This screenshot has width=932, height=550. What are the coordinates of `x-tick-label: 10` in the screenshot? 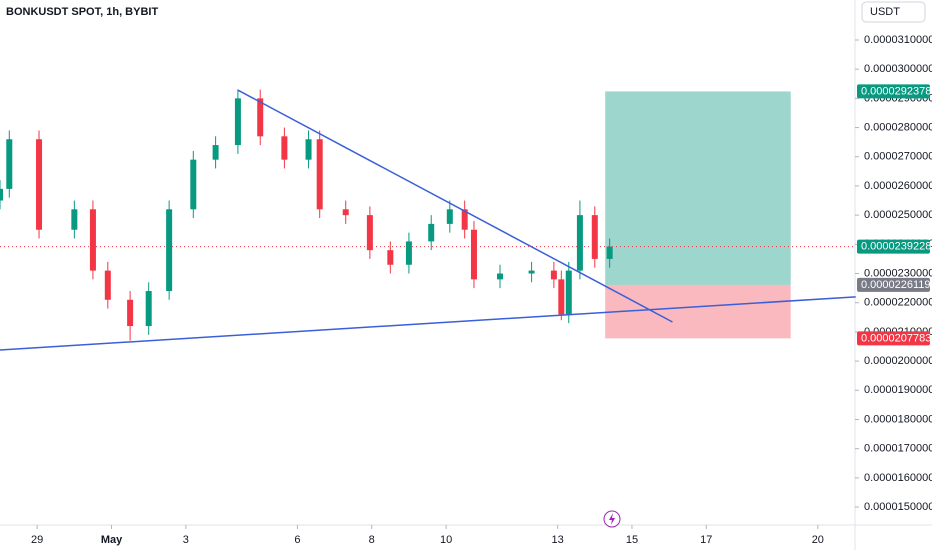 It's located at (446, 540).